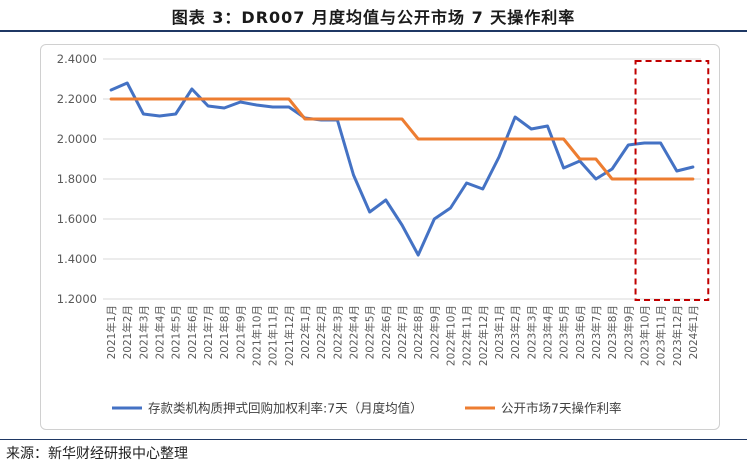 The image size is (747, 472). Describe the element at coordinates (402, 332) in the screenshot. I see `x-tick-label: 2022年7月` at that location.